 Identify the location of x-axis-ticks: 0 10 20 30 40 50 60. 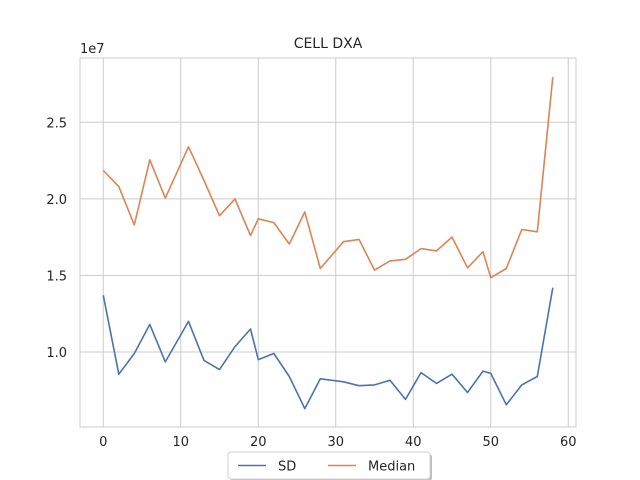
(337, 442).